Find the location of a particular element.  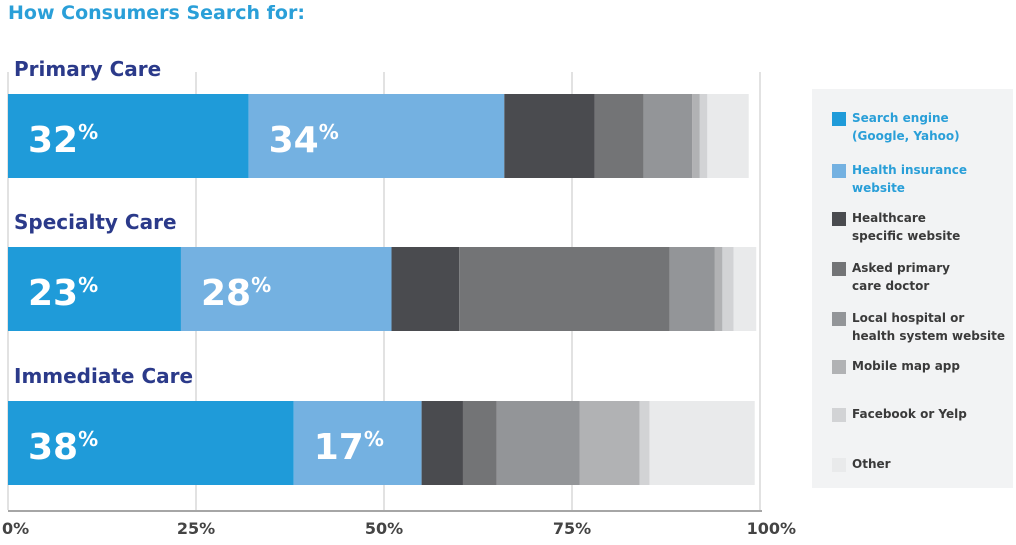

legend-item: Search engine (Google, Yahoo) is located at coordinates (922, 127).